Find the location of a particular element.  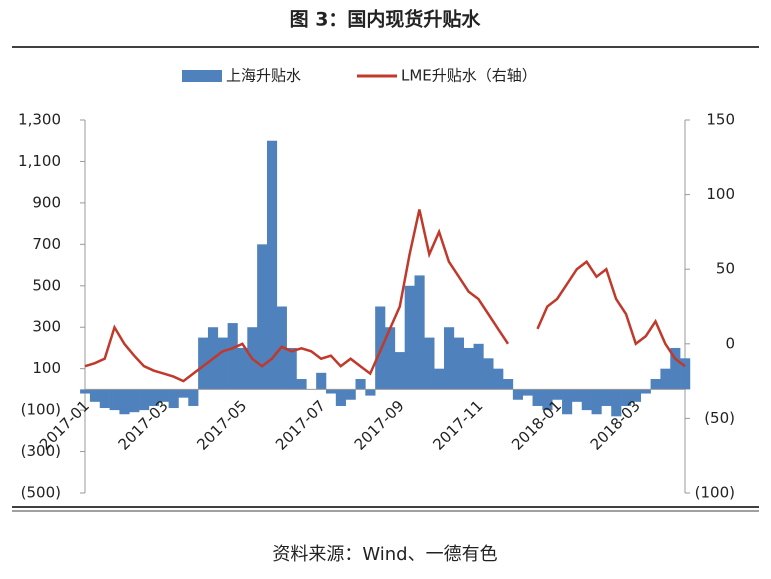

y-tick-label: (300) is located at coordinates (41, 451).